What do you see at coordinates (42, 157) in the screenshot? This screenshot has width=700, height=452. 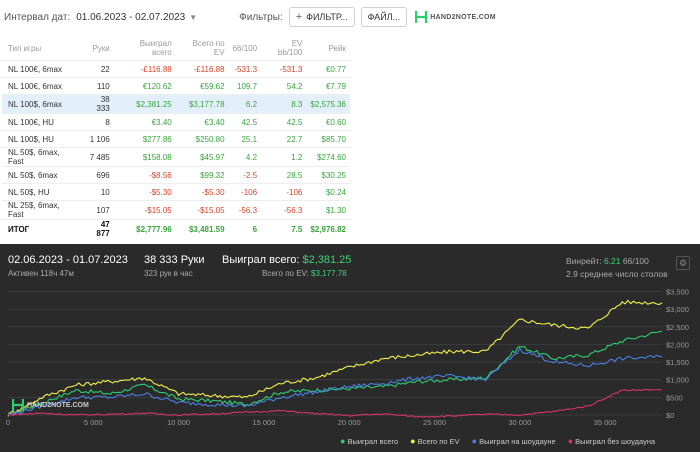 I see `table-cell-game: NL 50$, 6max, Fast` at bounding box center [42, 157].